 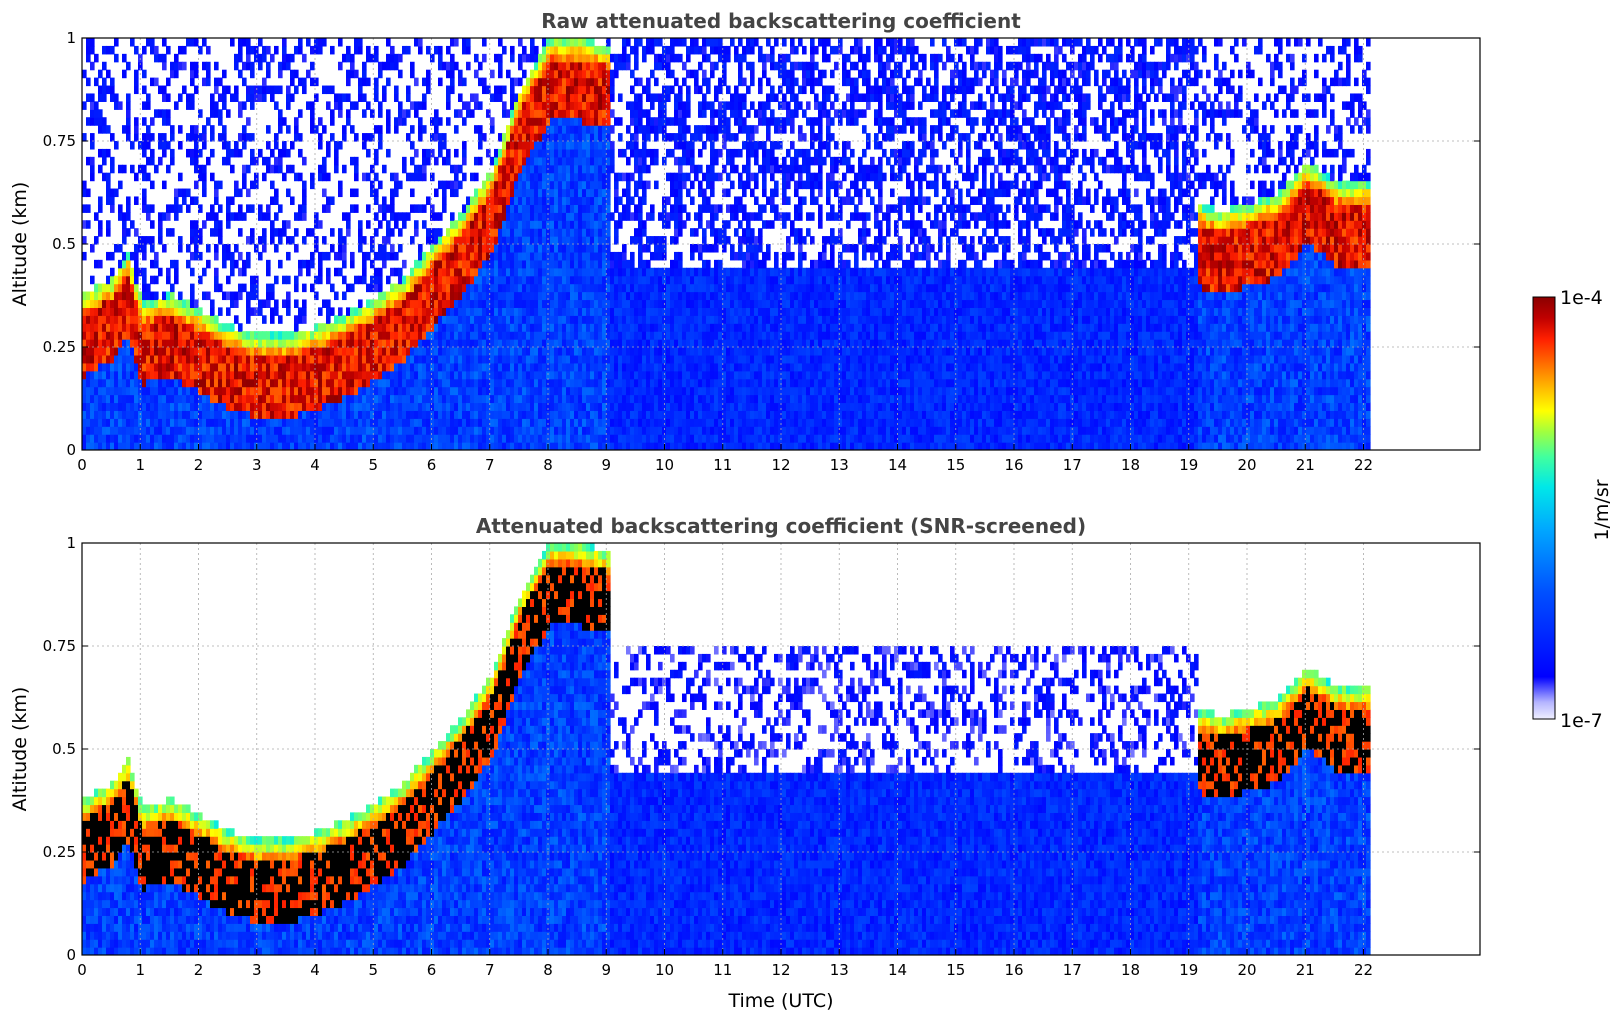 I want to click on heat-cell-1-2095, so click(x=364, y=414).